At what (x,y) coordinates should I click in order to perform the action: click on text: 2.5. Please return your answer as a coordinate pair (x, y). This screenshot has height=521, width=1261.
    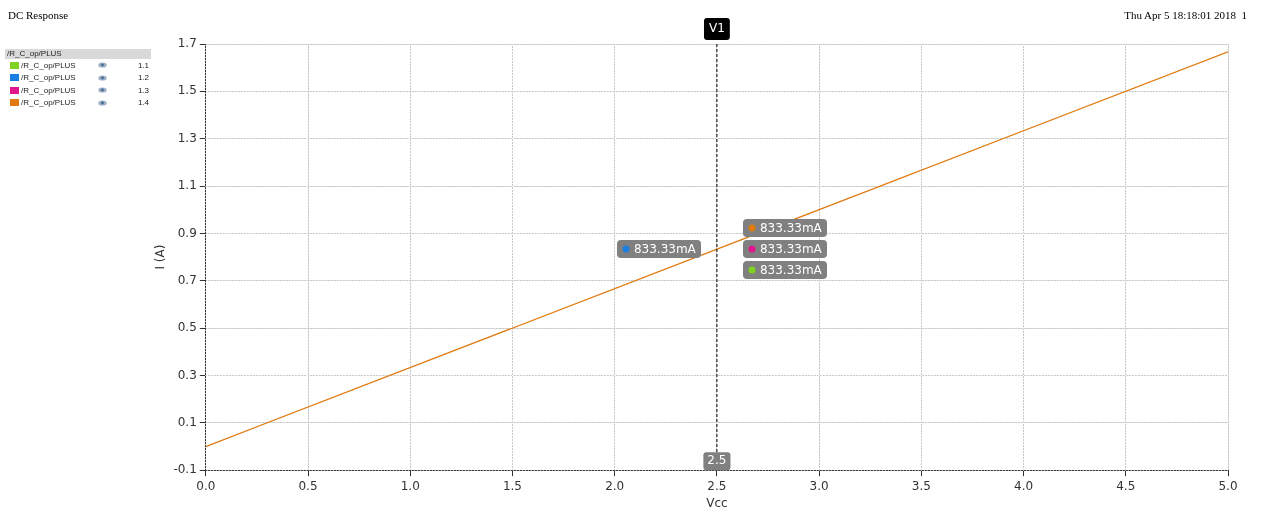
    Looking at the image, I should click on (717, 460).